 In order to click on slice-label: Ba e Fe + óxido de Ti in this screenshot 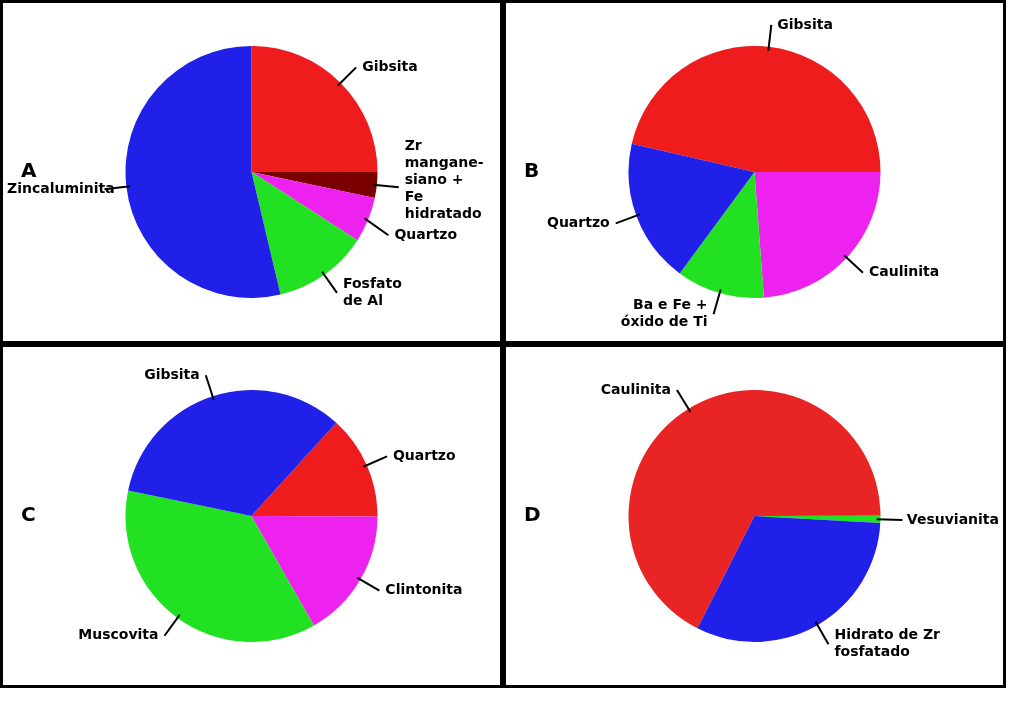, I will do `click(664, 313)`.